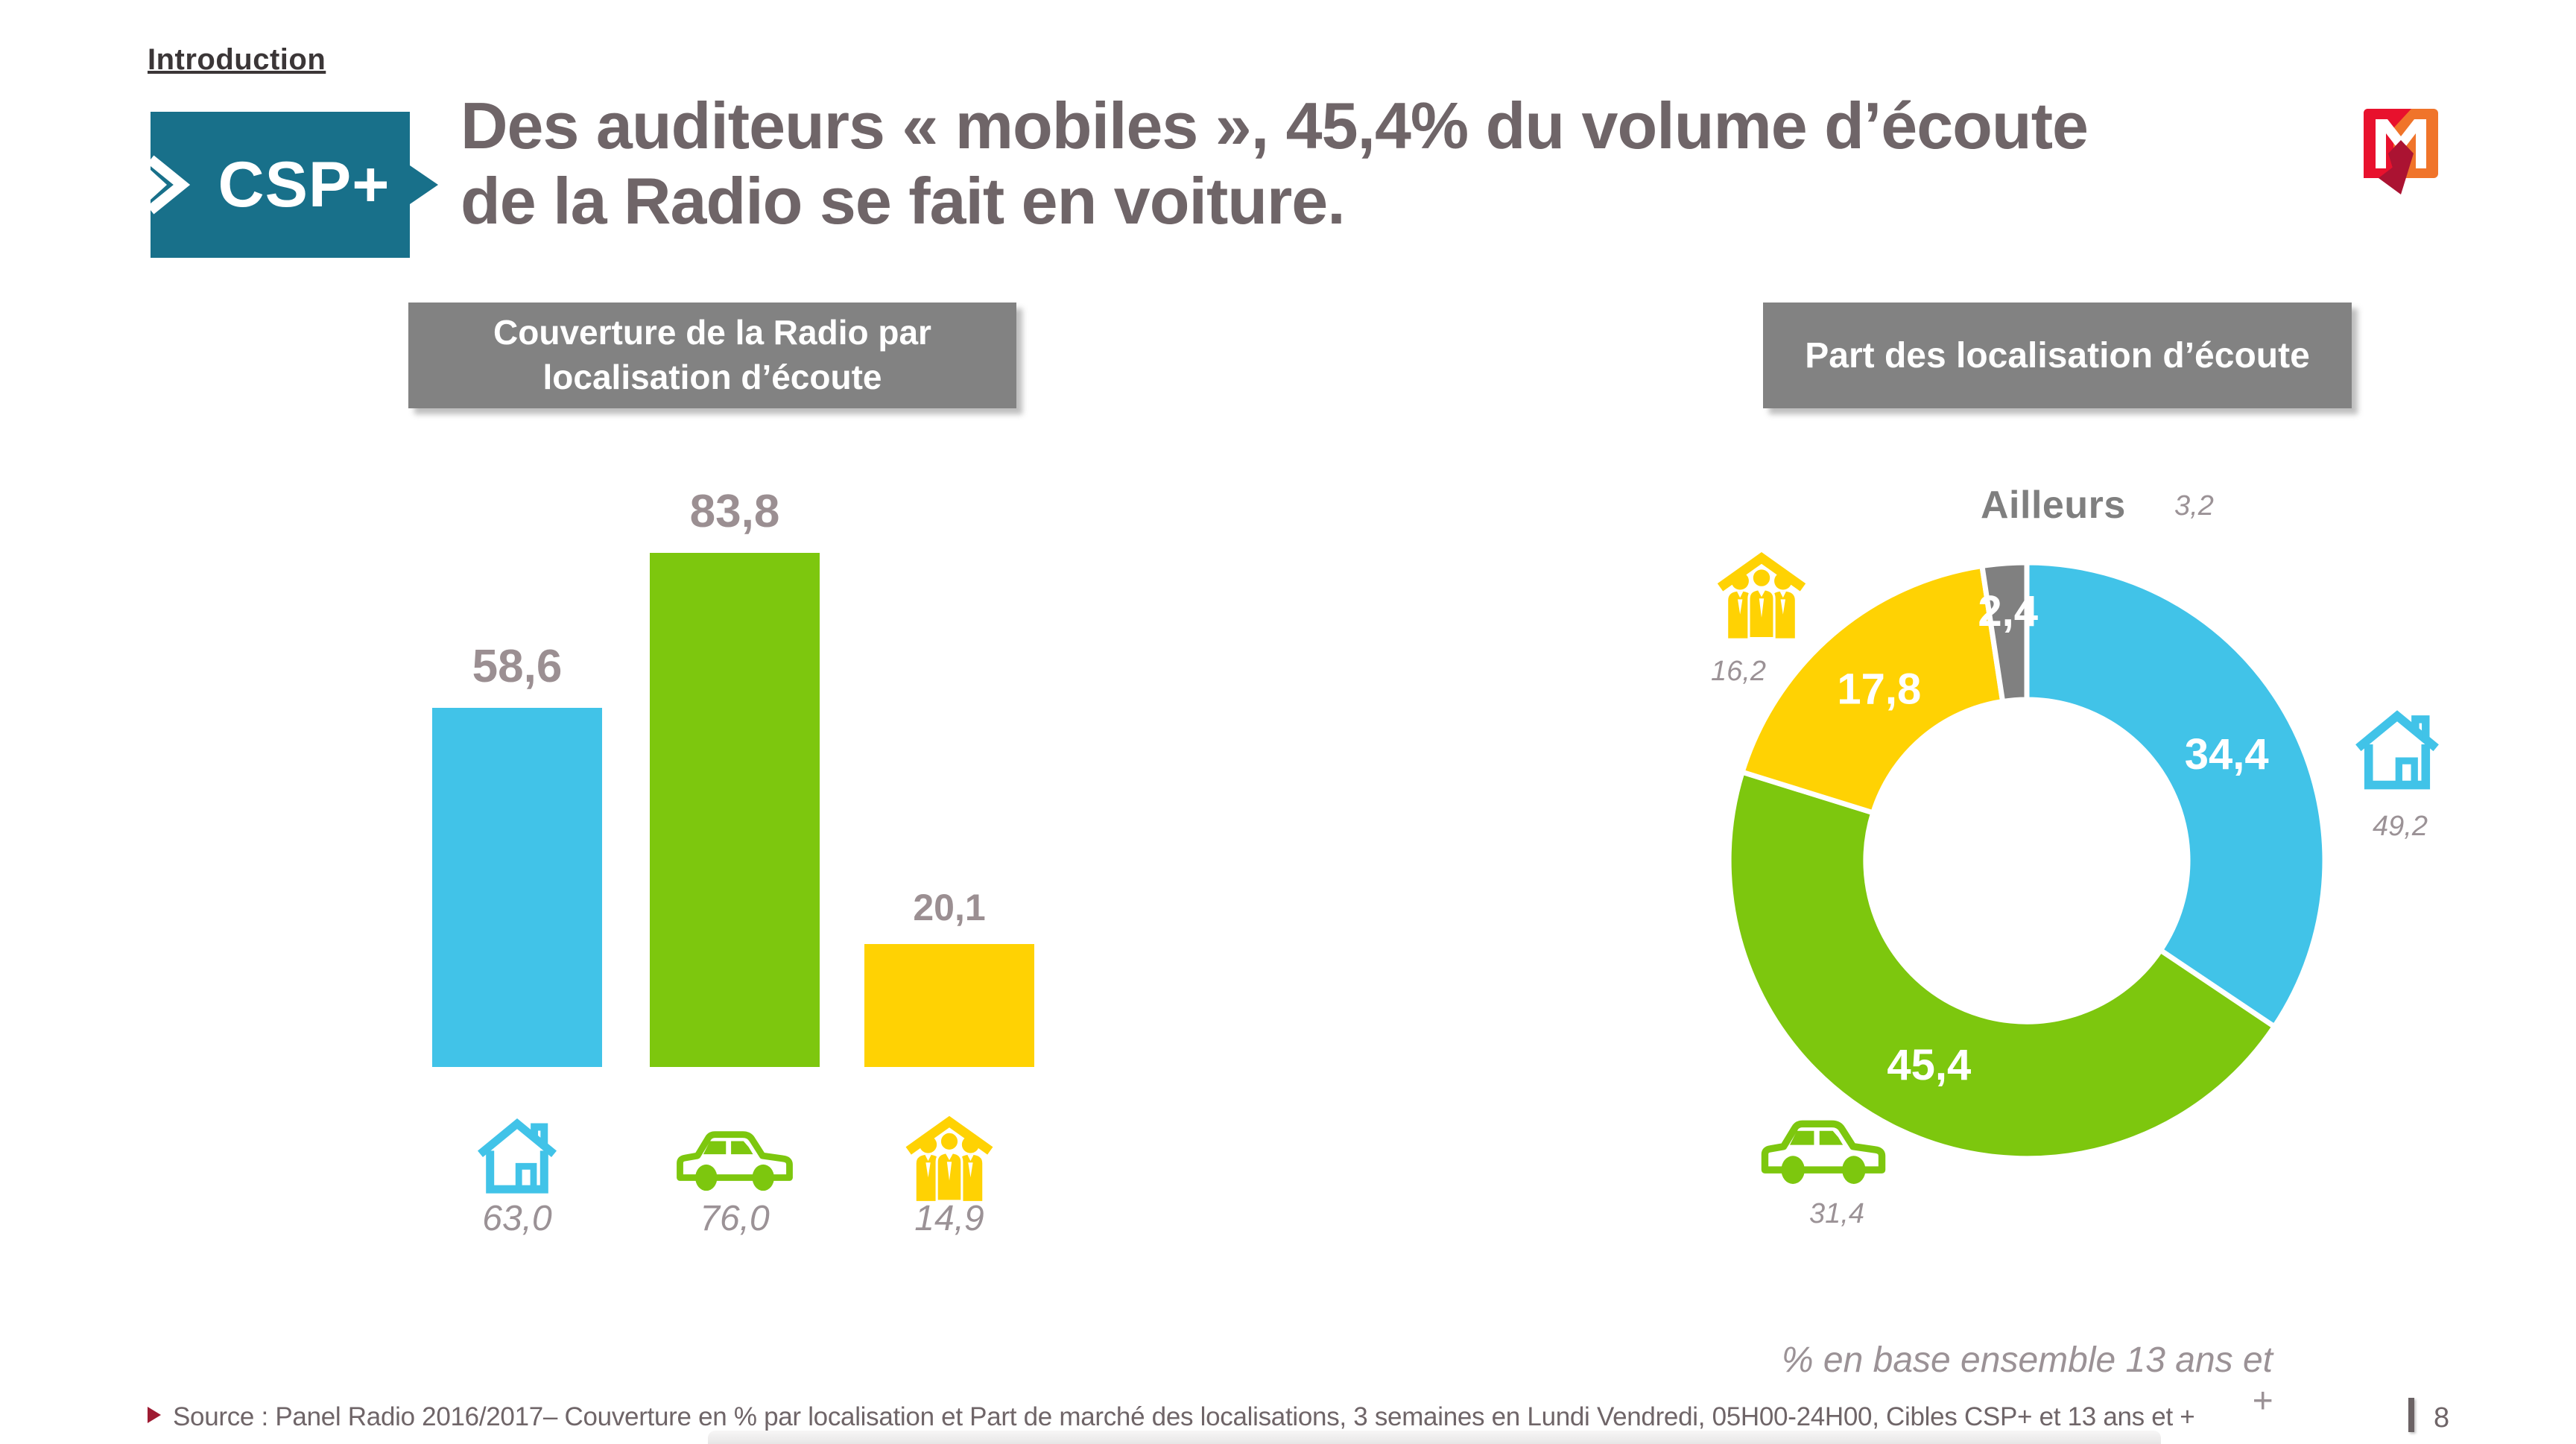  I want to click on page-title-line2: de la Radio se fait en voiture., so click(904, 201).